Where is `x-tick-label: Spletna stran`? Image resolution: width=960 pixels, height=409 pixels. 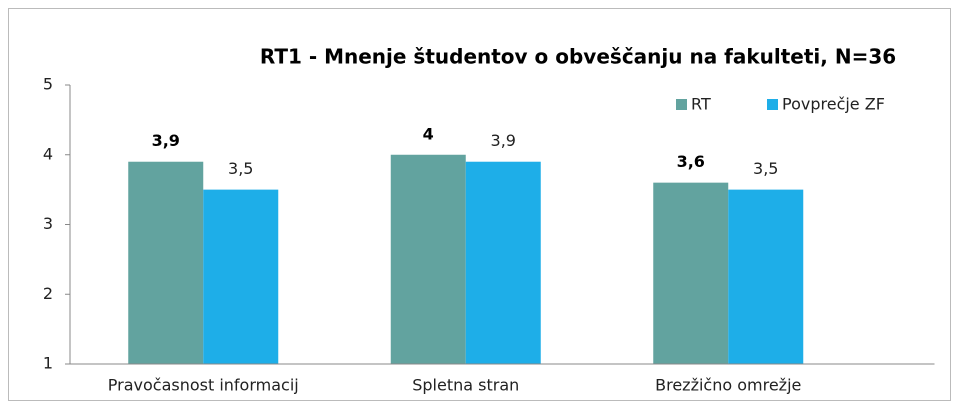 x-tick-label: Spletna stran is located at coordinates (465, 385).